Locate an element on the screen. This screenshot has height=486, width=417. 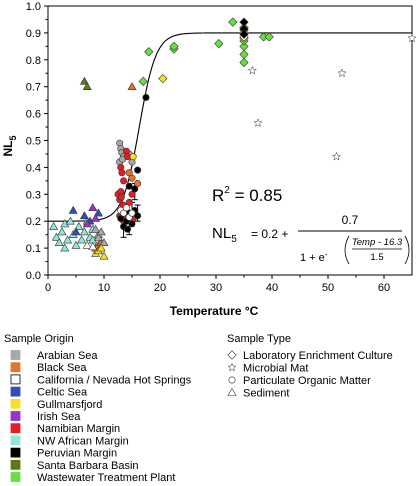
legend-origin-label: Celtic Sea is located at coordinates (62, 393).